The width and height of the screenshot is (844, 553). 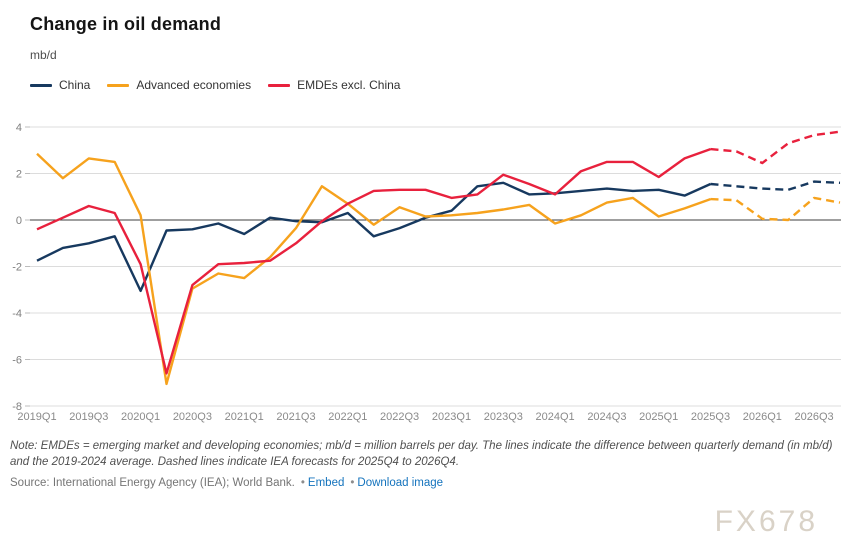 I want to click on svg-text: 2022Q1, so click(x=347, y=417).